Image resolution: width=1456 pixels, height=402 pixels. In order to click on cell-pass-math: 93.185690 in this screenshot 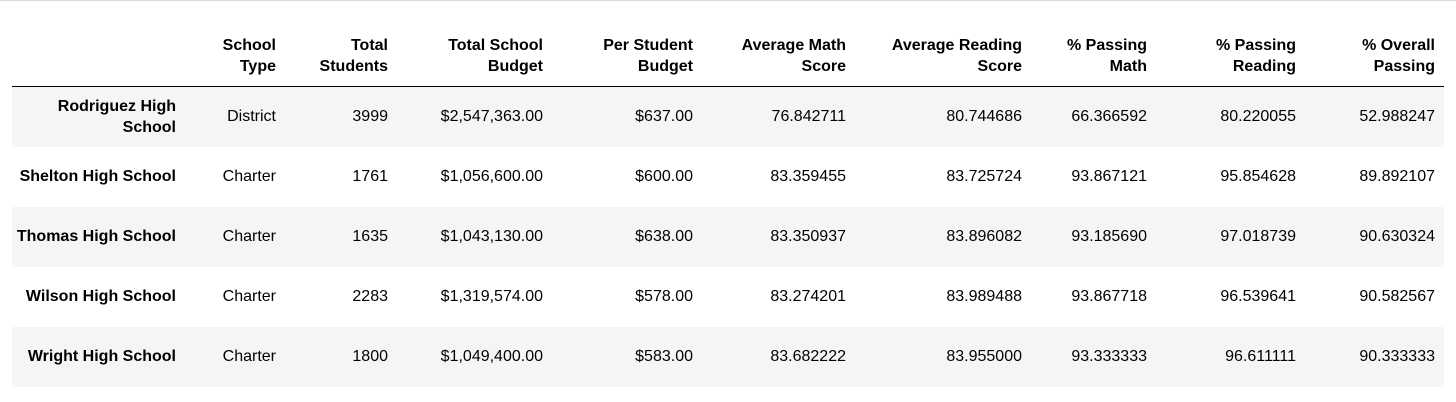, I will do `click(1109, 236)`.